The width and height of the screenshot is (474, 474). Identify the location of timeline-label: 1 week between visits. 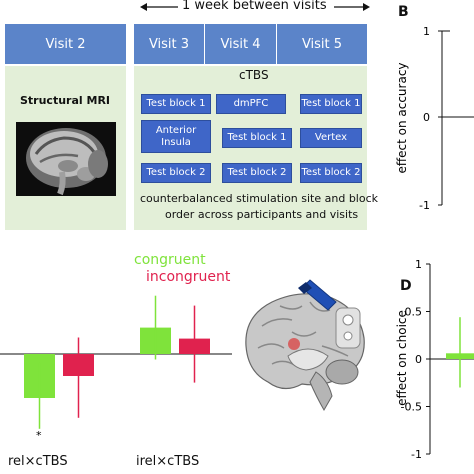
(254, 6).